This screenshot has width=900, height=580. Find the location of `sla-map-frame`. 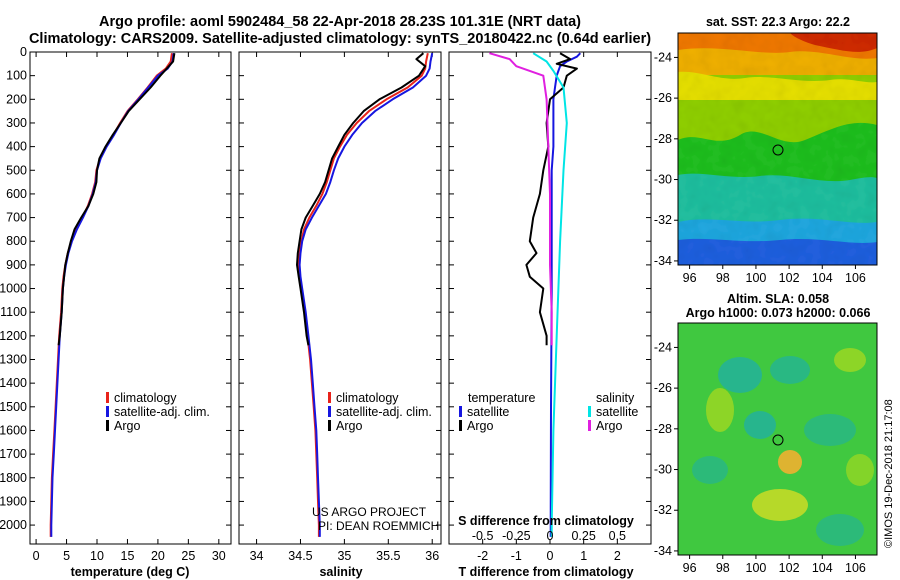

sla-map-frame is located at coordinates (777, 439).